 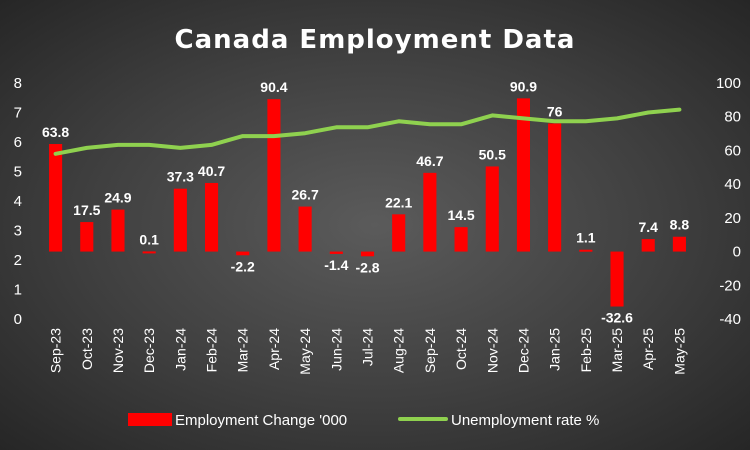 I want to click on x-axis-tick-label: May-24, so click(x=305, y=351).